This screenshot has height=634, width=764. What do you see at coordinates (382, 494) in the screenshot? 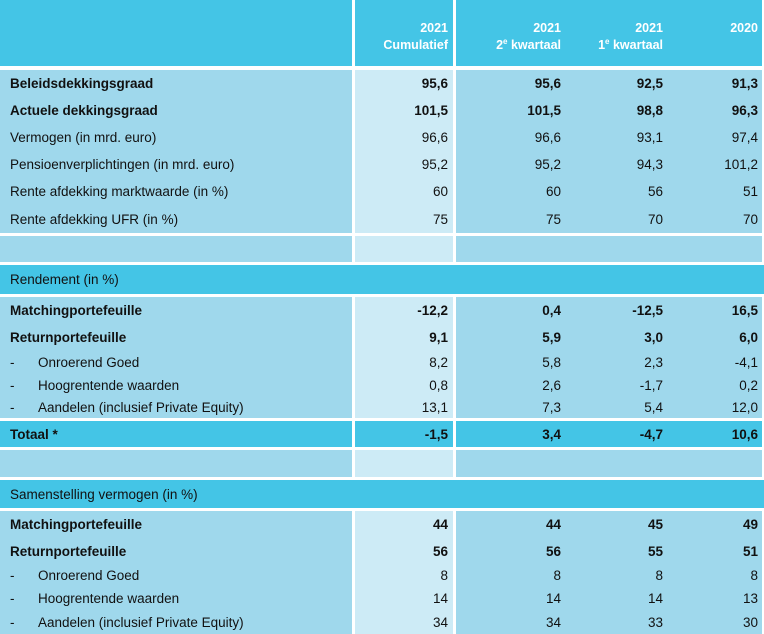
I see `section-header-samenstelling: Samenstelling vermogen (in %)` at bounding box center [382, 494].